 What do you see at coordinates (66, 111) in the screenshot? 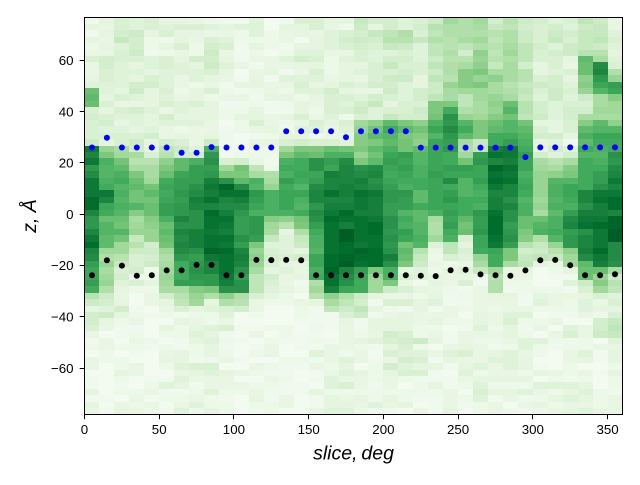
I see `svg-text: 40` at bounding box center [66, 111].